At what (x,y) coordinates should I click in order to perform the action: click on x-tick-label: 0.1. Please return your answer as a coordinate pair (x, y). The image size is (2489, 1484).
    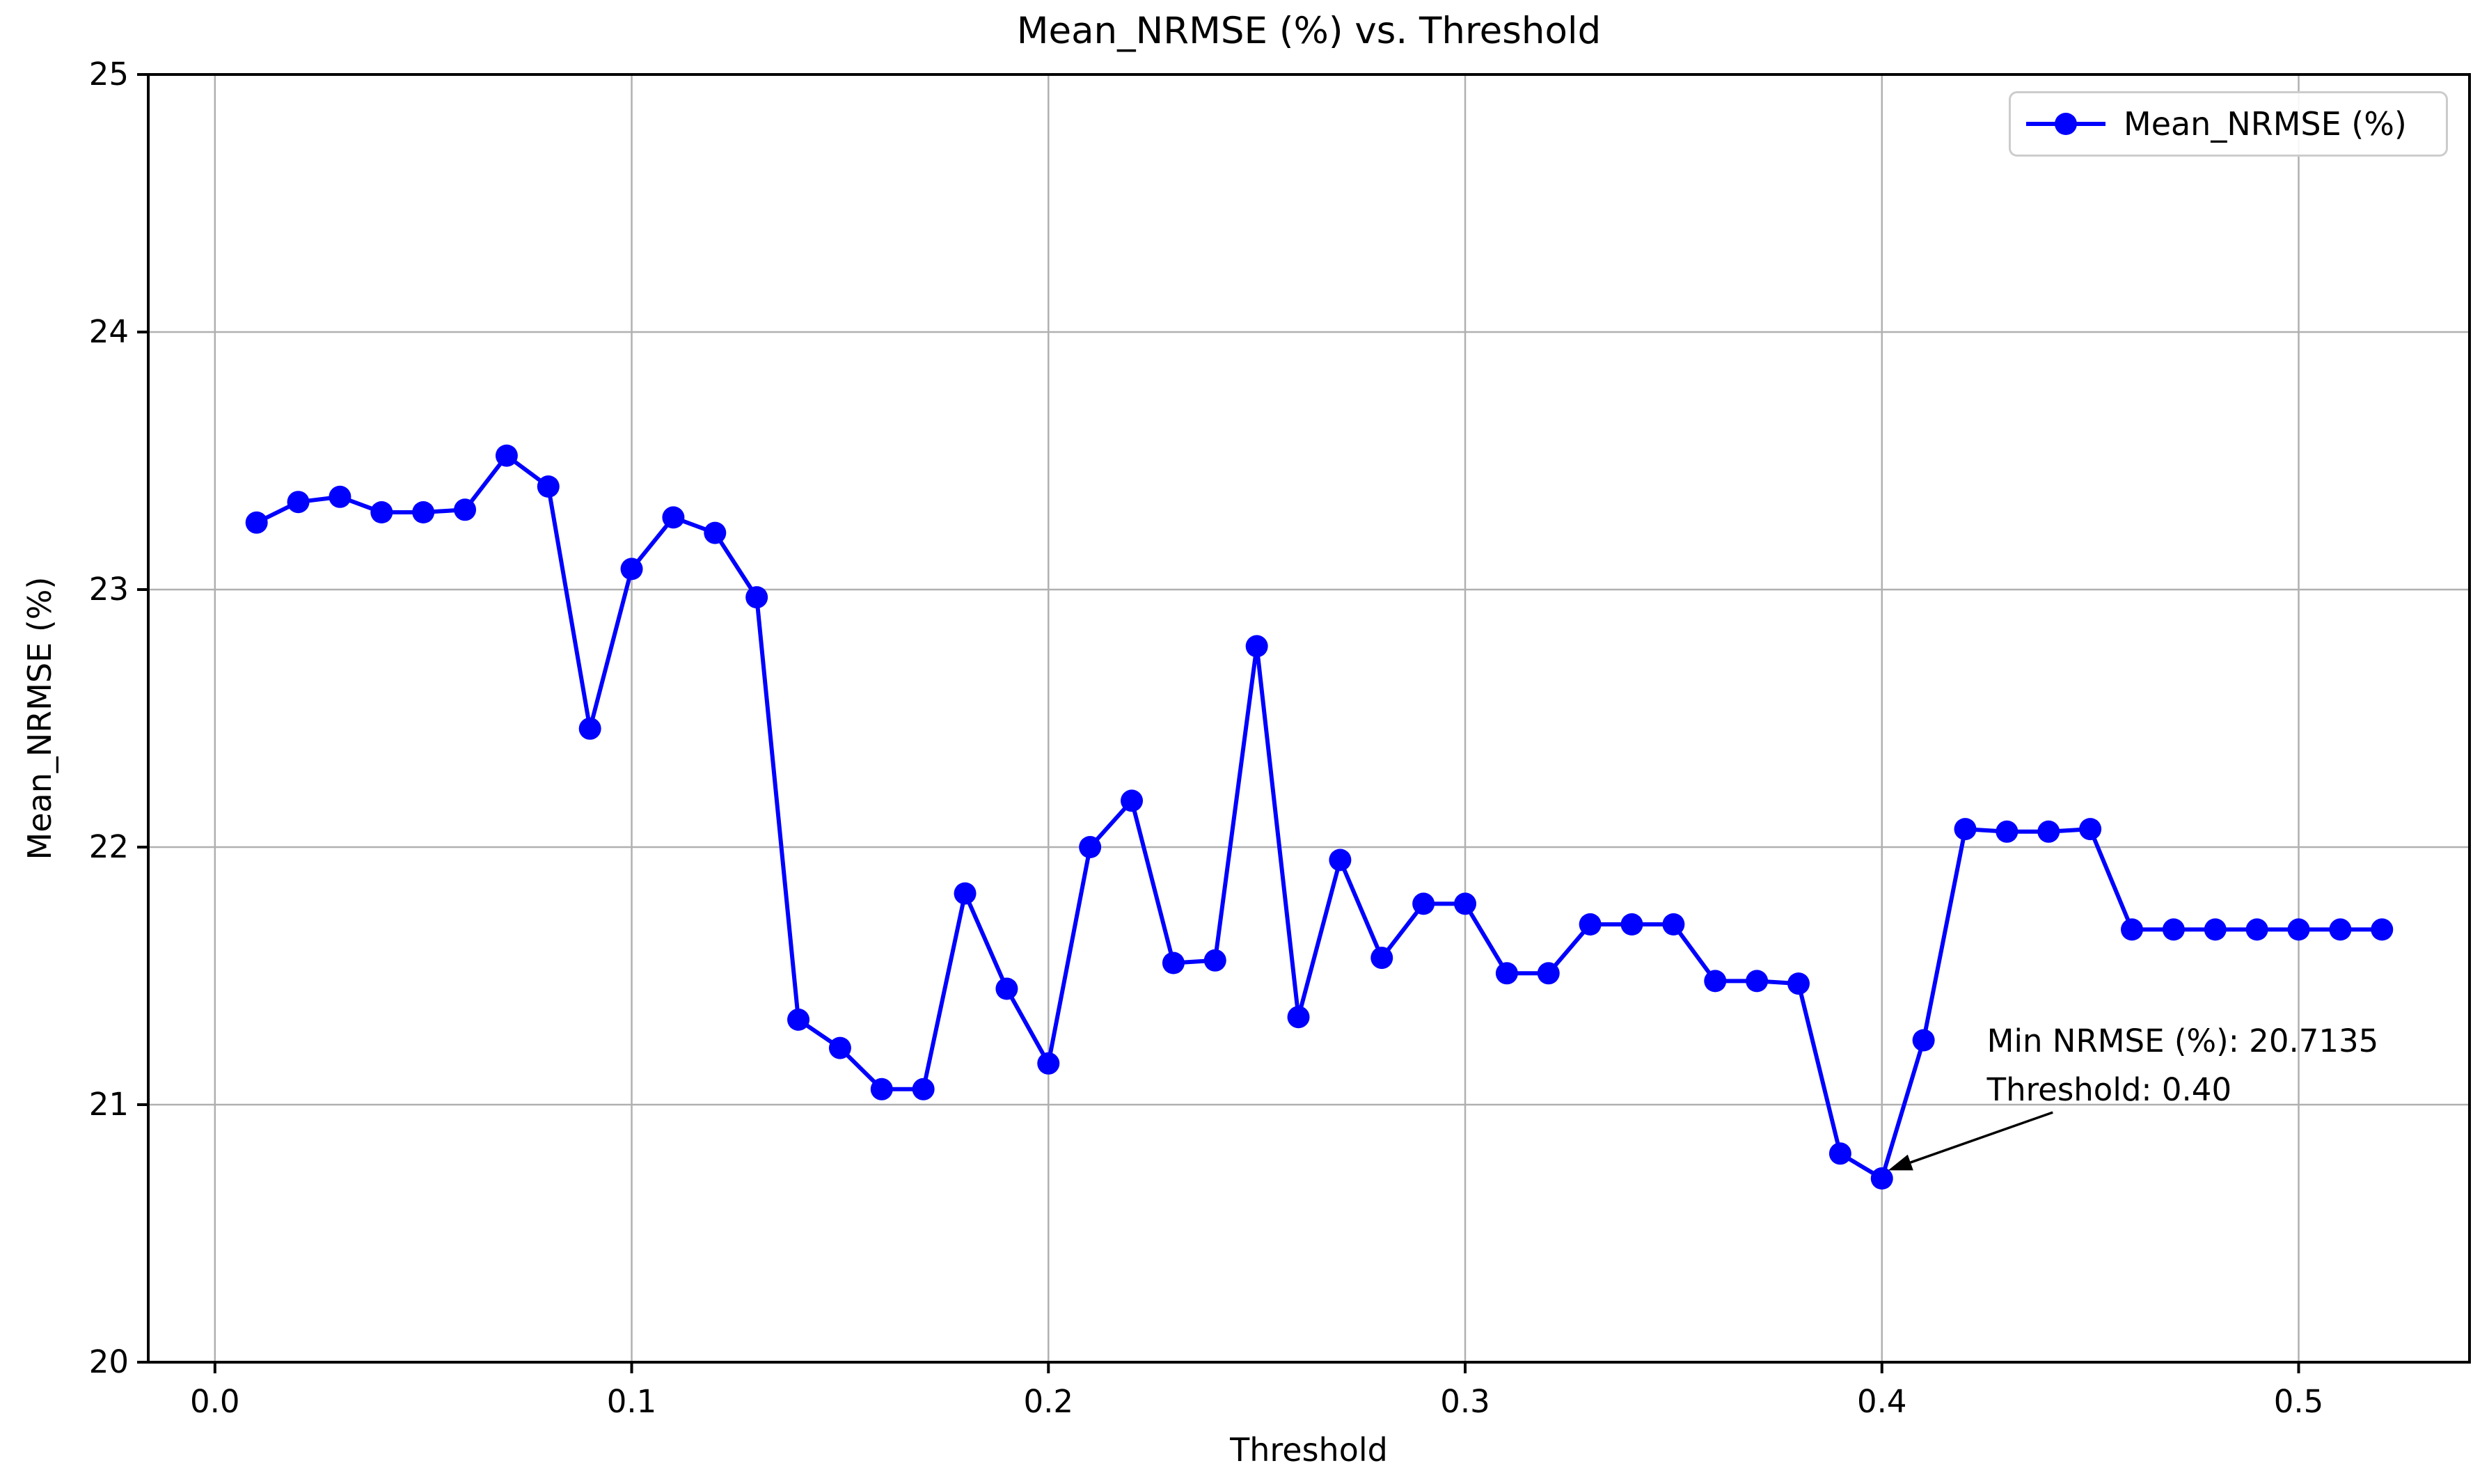
    Looking at the image, I should click on (631, 1401).